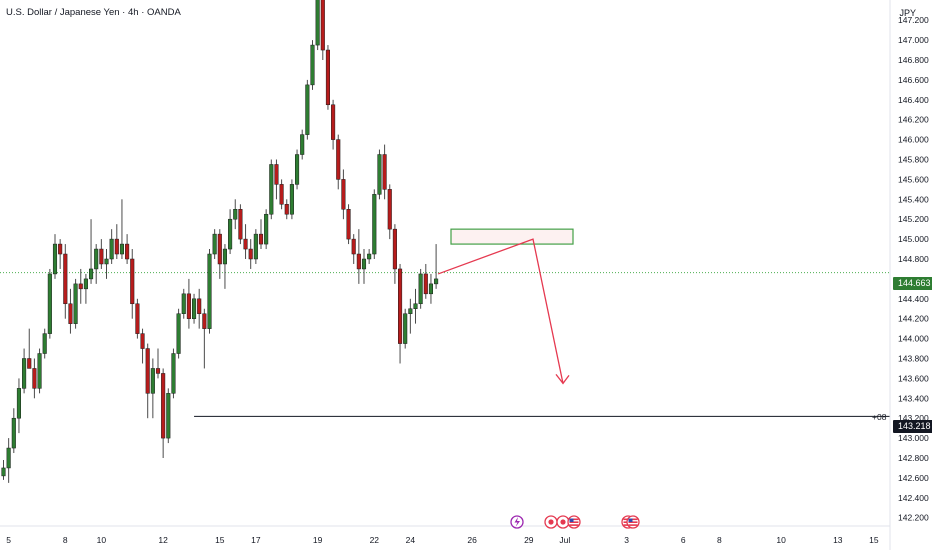 The height and width of the screenshot is (555, 932). What do you see at coordinates (912, 426) in the screenshot?
I see `horizontal-line-price-badge: 143.218` at bounding box center [912, 426].